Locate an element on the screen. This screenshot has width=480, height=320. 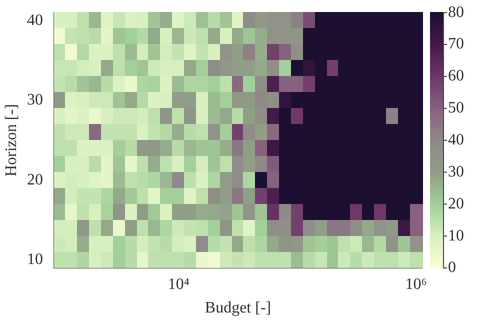
color-bar-label: 80 is located at coordinates (456, 12).